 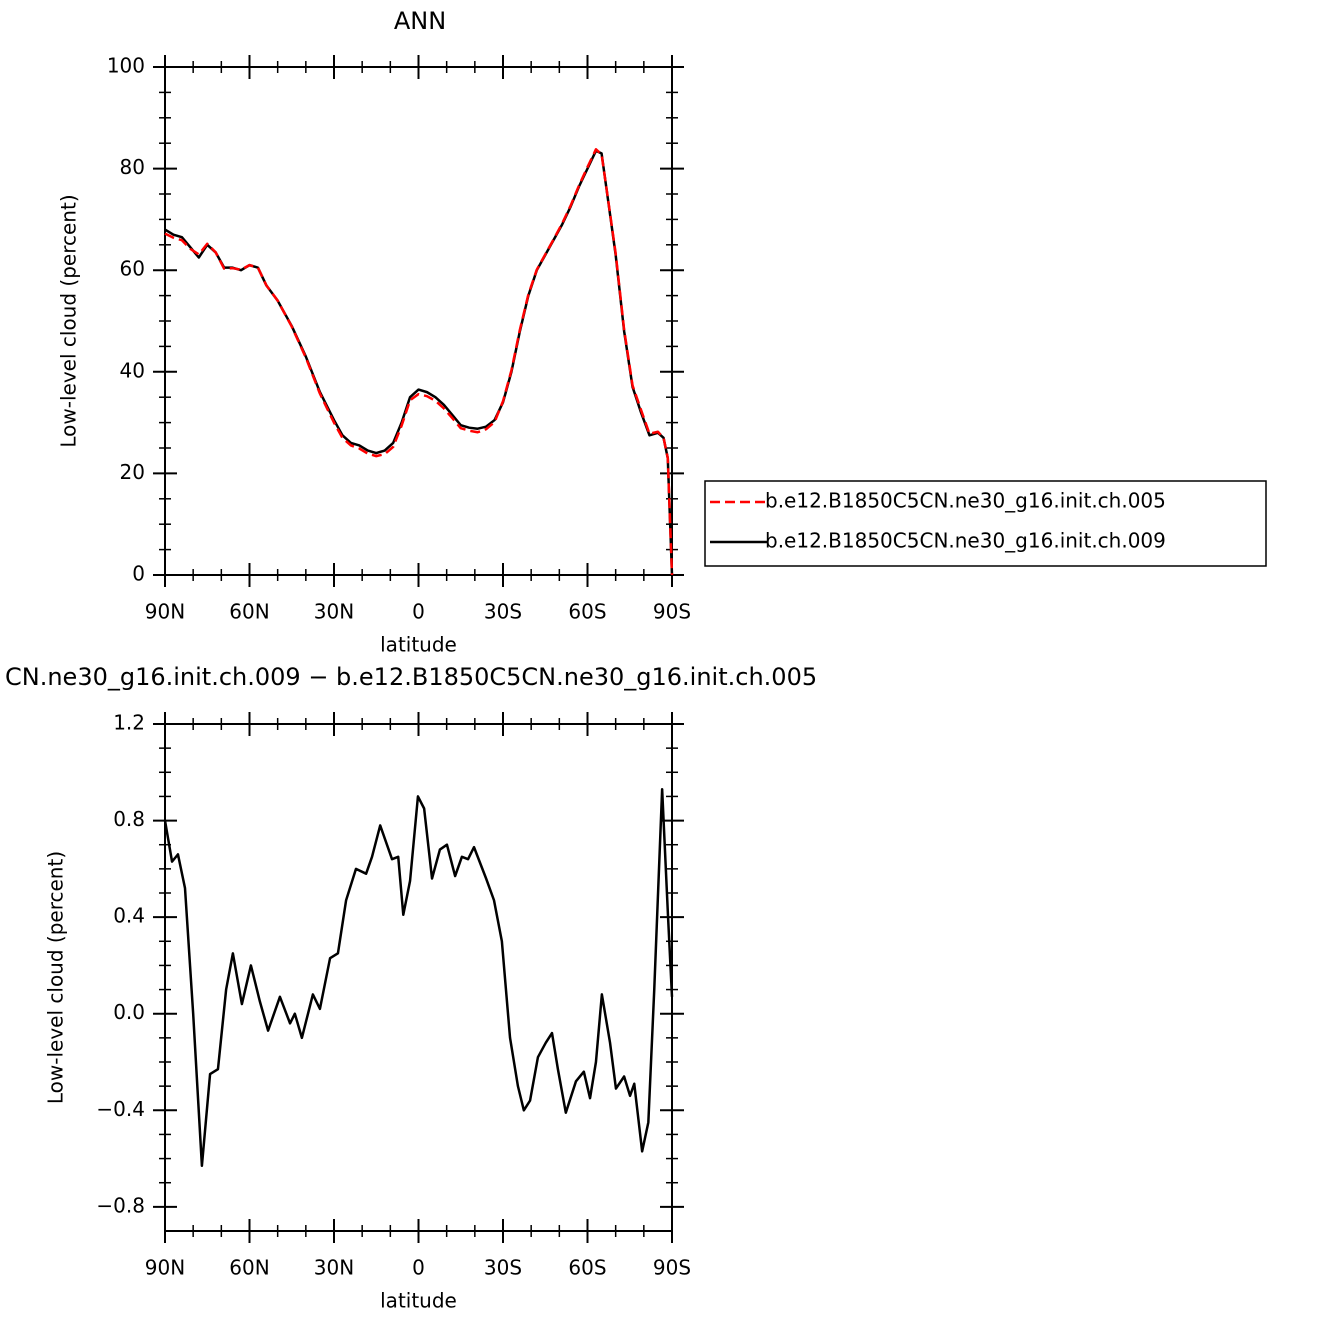 What do you see at coordinates (965, 541) in the screenshot?
I see `legend-label: b.e12.B1850C5CN.ne30_g16.init.ch.009` at bounding box center [965, 541].